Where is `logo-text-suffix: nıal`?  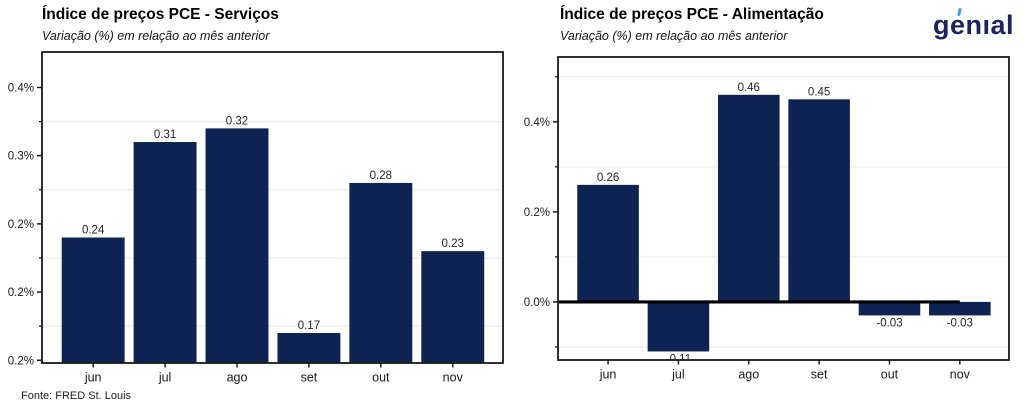
logo-text-suffix: nıal is located at coordinates (990, 25).